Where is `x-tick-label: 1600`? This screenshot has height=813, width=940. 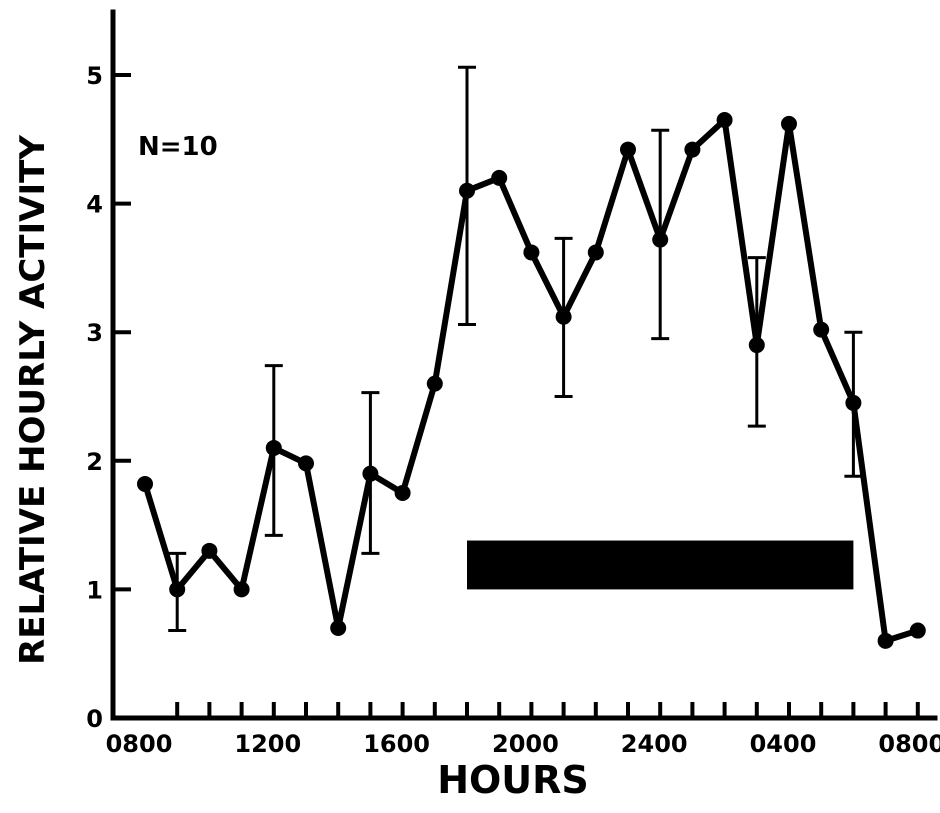 x-tick-label: 1600 is located at coordinates (396, 744).